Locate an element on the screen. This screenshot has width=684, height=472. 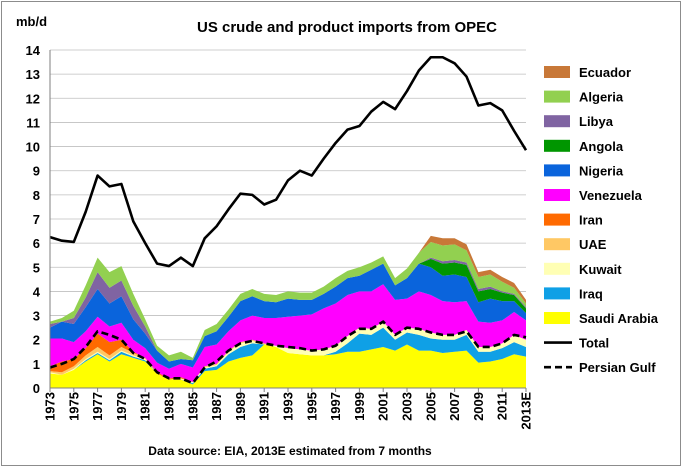
x-tick-label: 1991 is located at coordinates (264, 406).